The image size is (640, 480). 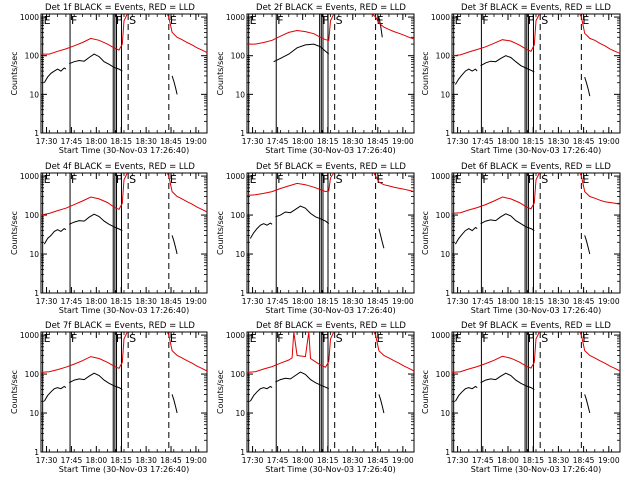 What do you see at coordinates (403, 460) in the screenshot?
I see `panel-8-xtick-label: 19:00` at bounding box center [403, 460].